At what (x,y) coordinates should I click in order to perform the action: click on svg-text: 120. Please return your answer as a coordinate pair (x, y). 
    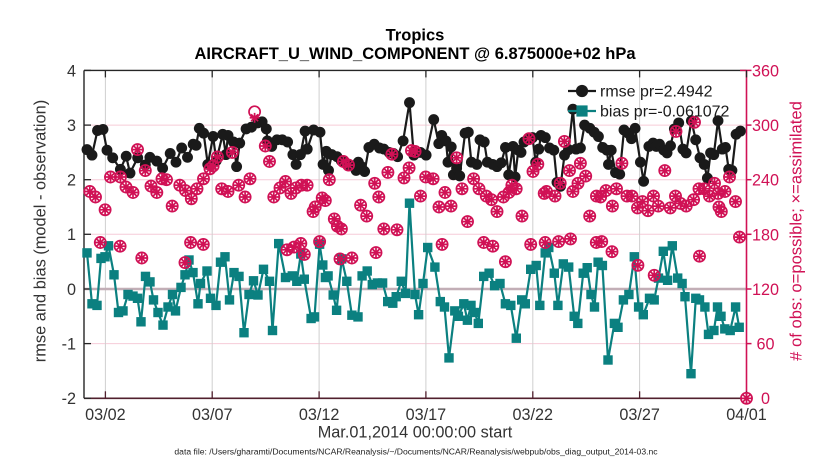
    Looking at the image, I should click on (765, 290).